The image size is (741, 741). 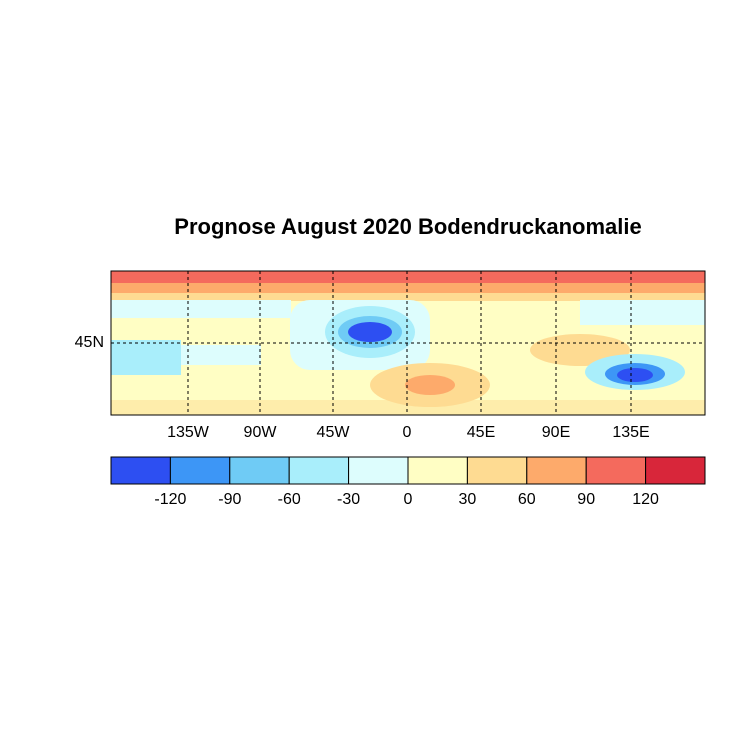 What do you see at coordinates (261, 432) in the screenshot?
I see `lon-label: 90W` at bounding box center [261, 432].